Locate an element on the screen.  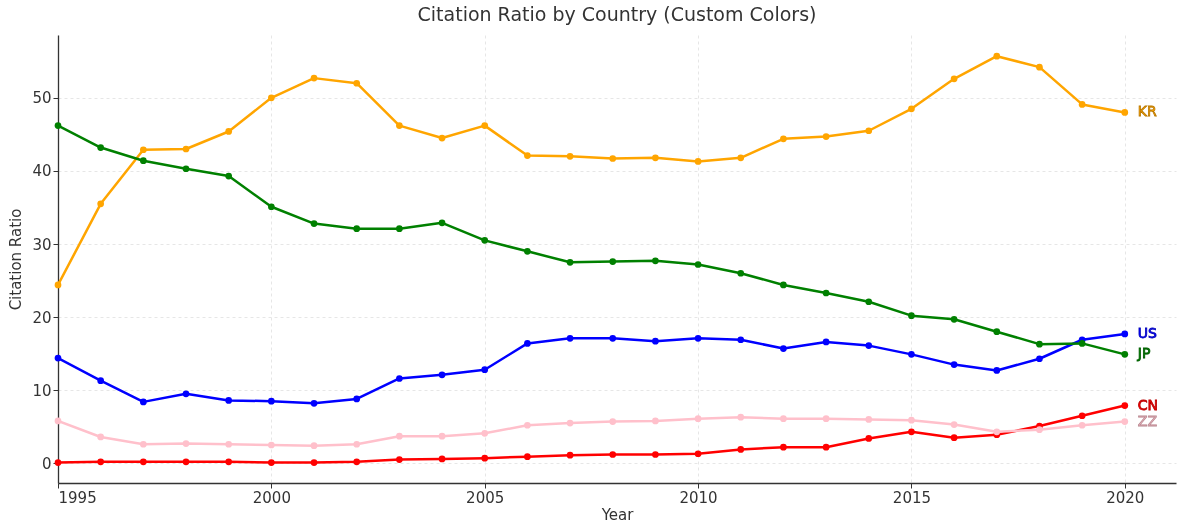
x-tick-label: 1995 is located at coordinates (77, 497).